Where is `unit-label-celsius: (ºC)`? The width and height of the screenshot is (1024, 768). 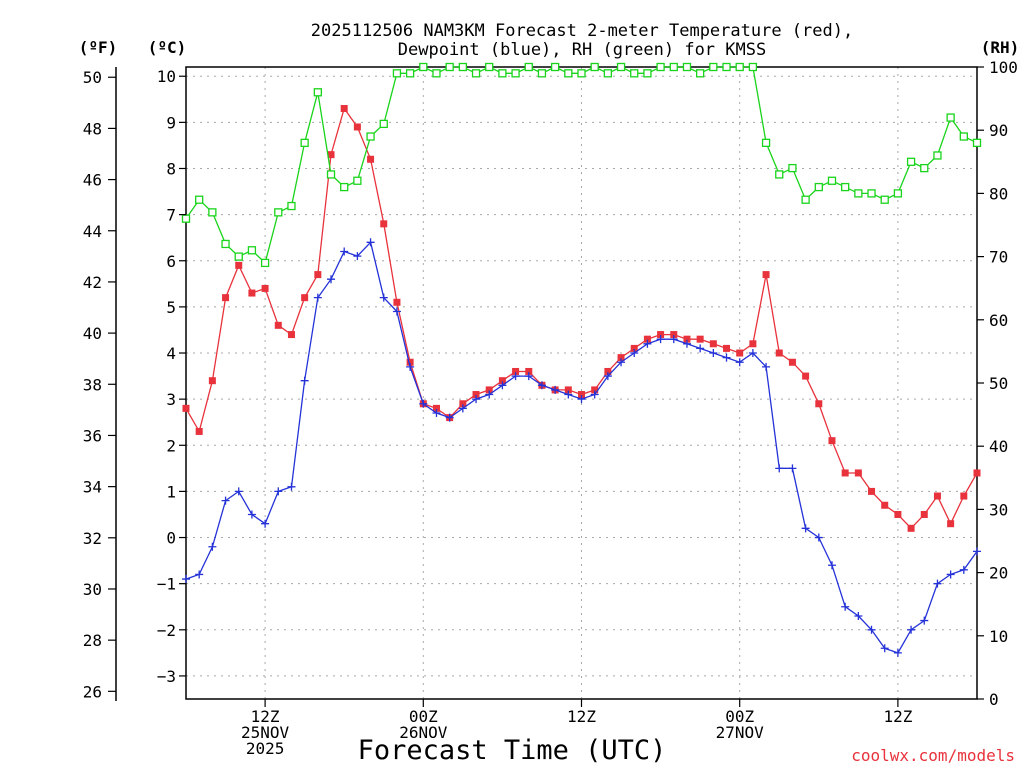 unit-label-celsius: (ºC) is located at coordinates (167, 47).